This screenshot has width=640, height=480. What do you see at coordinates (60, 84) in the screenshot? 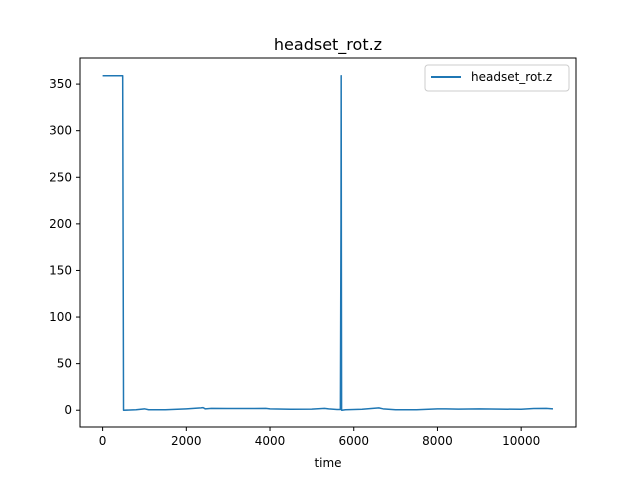
I see `y-tick-label: 350` at bounding box center [60, 84].